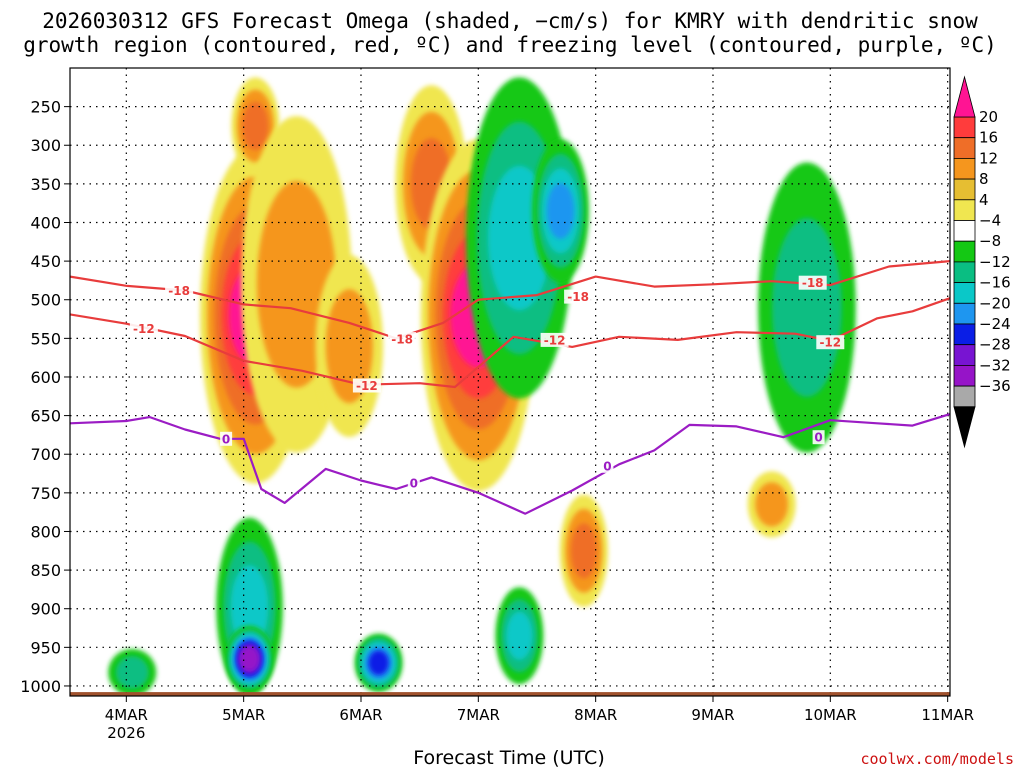  I want to click on contour-label-1-2: -12, so click(555, 340).